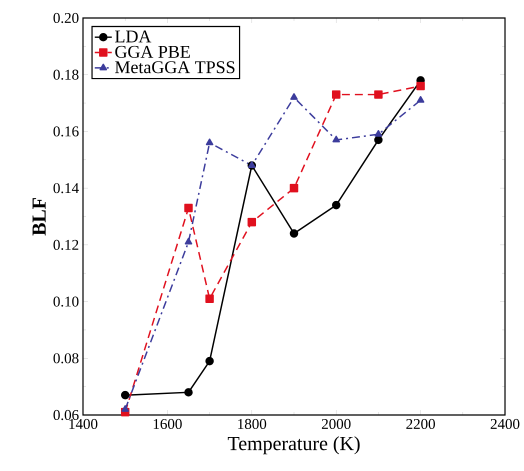 This screenshot has width=524, height=471. Describe the element at coordinates (168, 423) in the screenshot. I see `x-tick-label: 1600` at that location.